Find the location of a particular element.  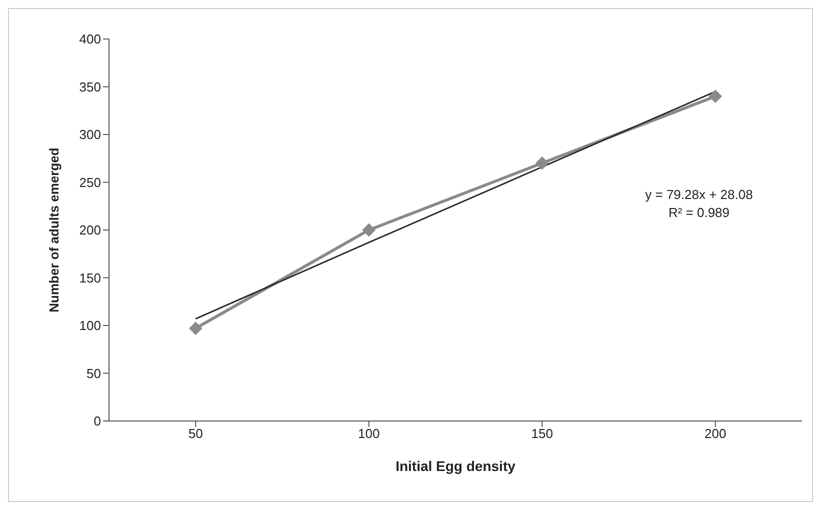

y-tick-label: 200 is located at coordinates (90, 230).